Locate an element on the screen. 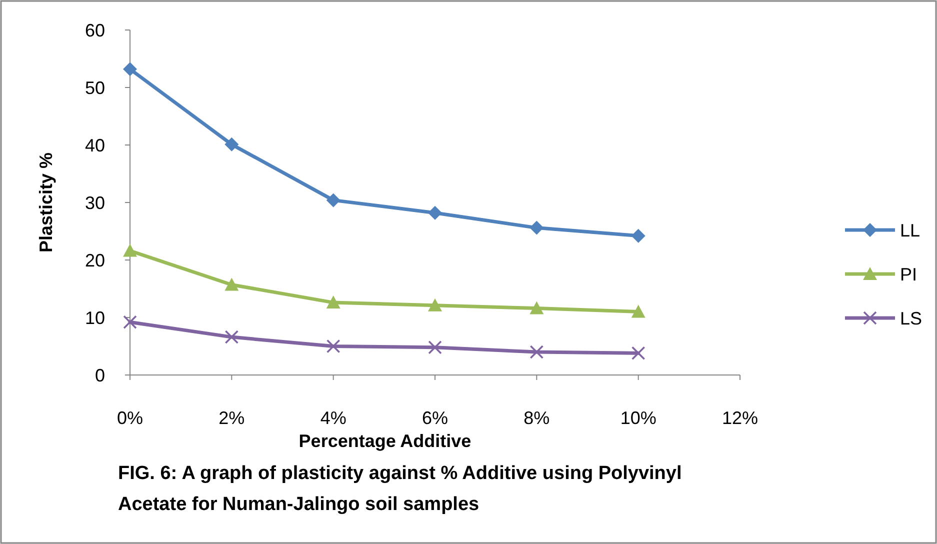 The height and width of the screenshot is (544, 937). caption: FIG. 6: A graph of plasticity against % Additive using Polyvinyl Acetate for Numan-Jalingo soil samples is located at coordinates (400, 489).